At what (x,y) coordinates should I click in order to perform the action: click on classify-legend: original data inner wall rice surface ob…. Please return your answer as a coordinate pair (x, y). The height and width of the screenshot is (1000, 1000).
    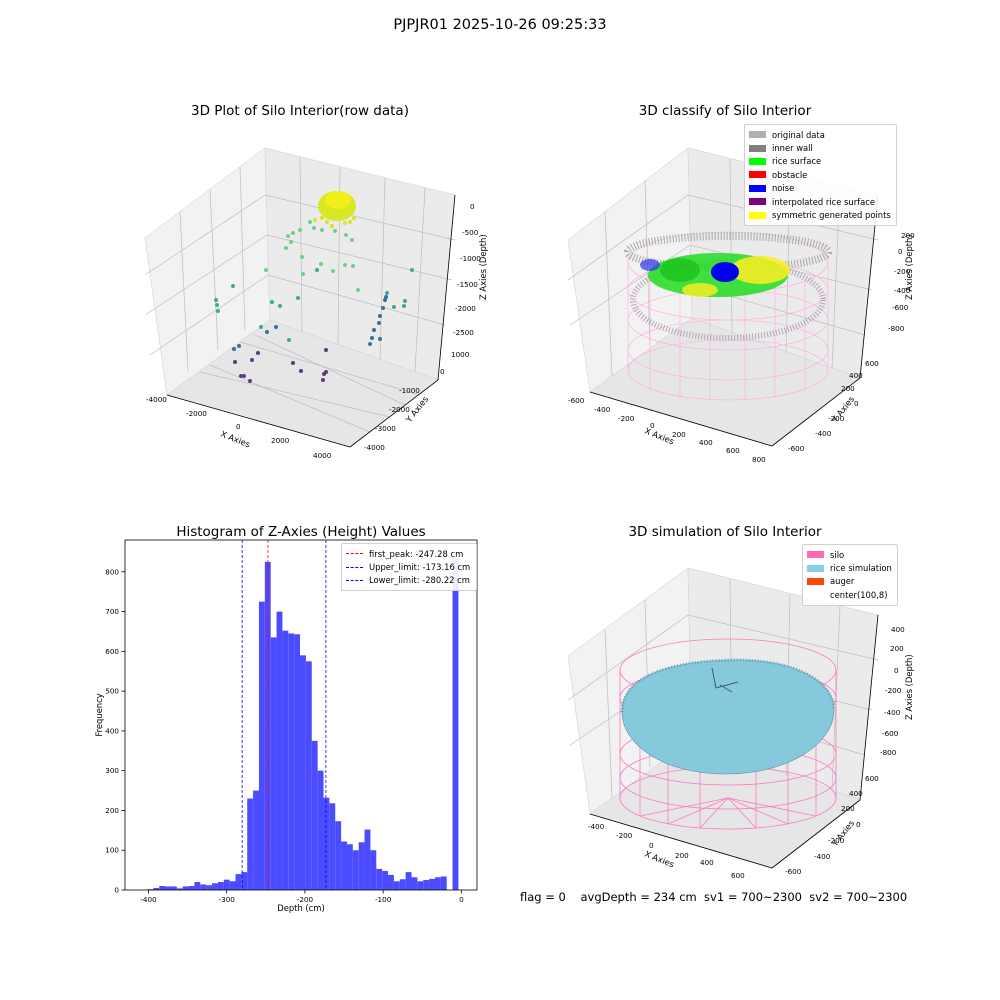
    Looking at the image, I should click on (820, 175).